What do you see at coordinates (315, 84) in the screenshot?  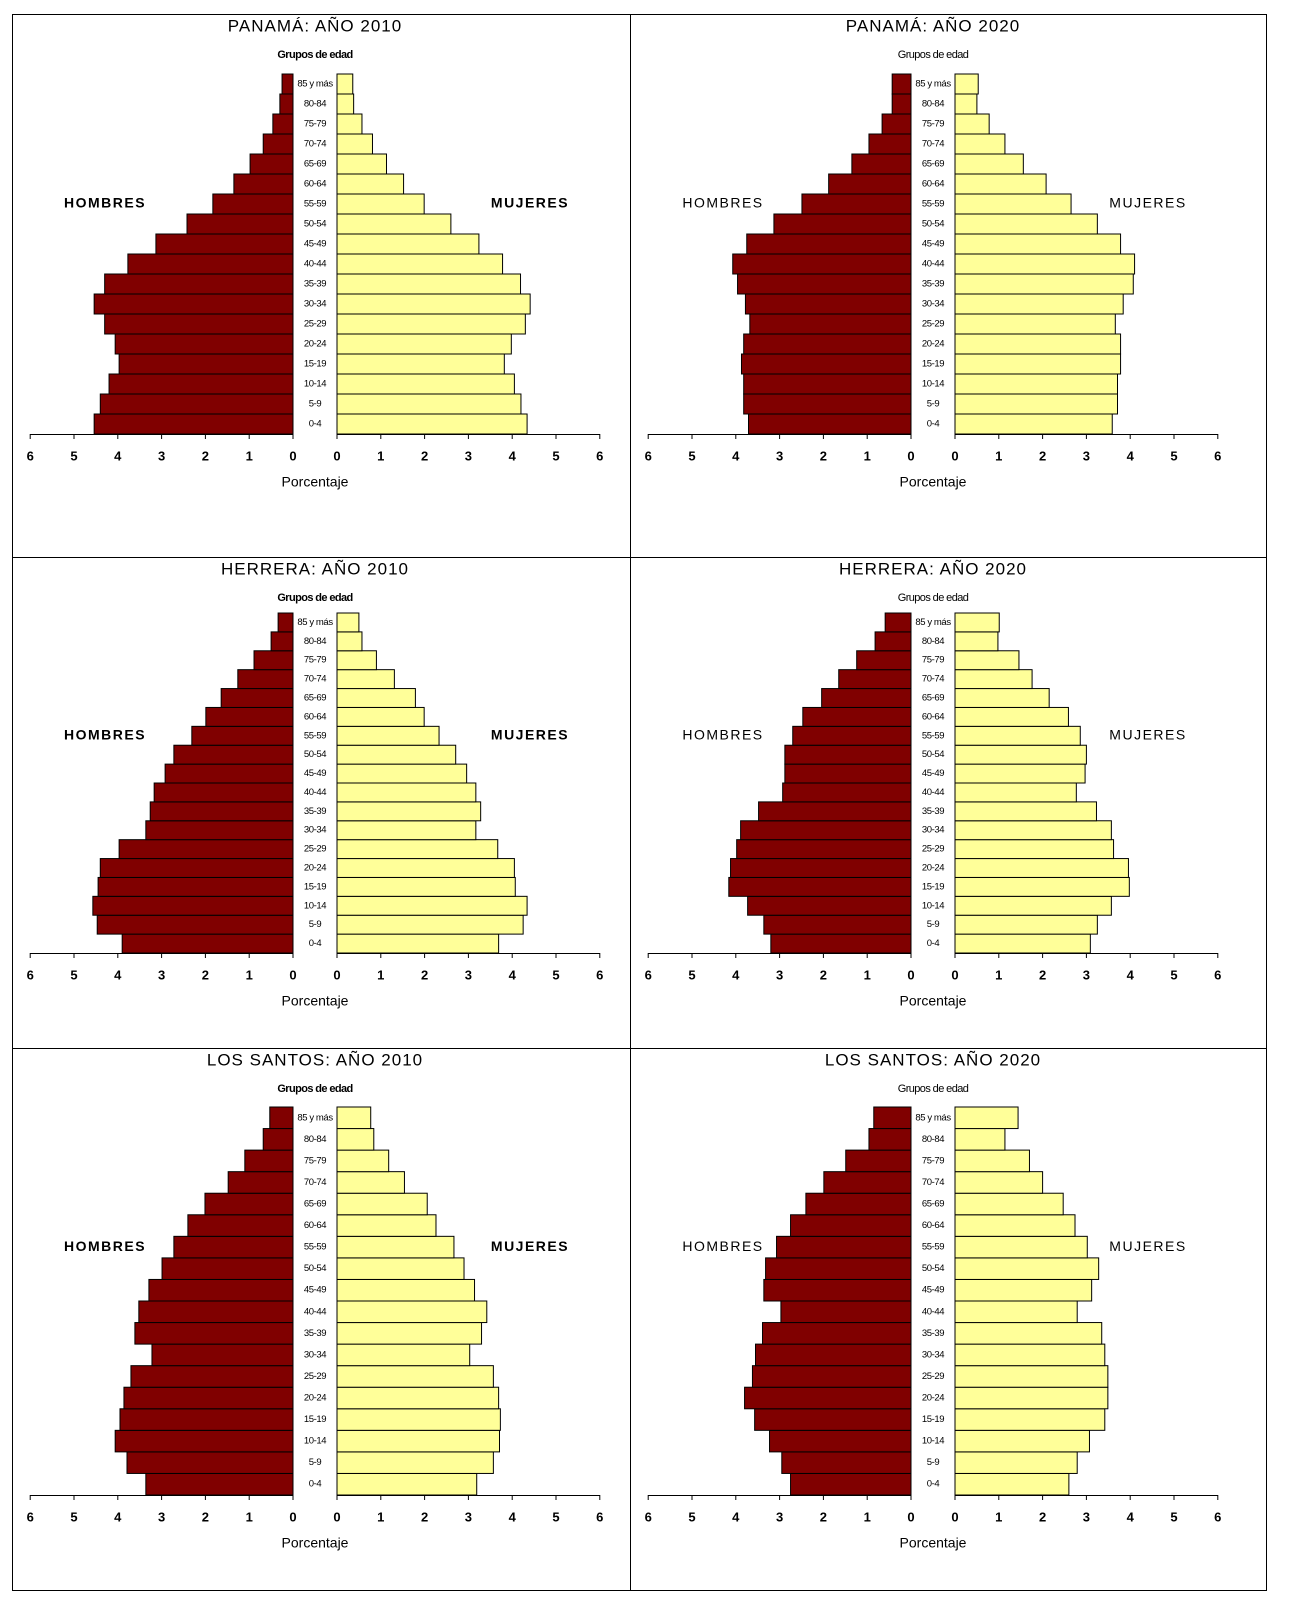 I see `y-tick-label: 85 y más` at bounding box center [315, 84].